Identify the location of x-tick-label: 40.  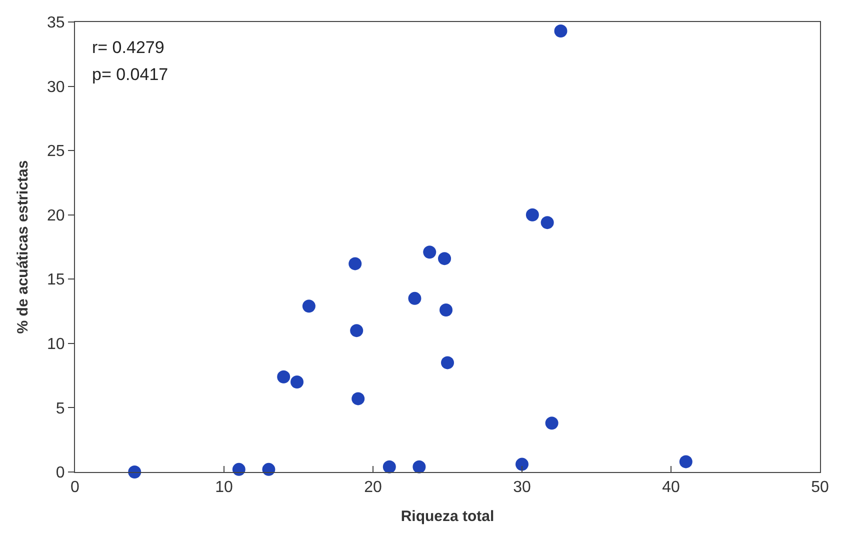
(671, 487).